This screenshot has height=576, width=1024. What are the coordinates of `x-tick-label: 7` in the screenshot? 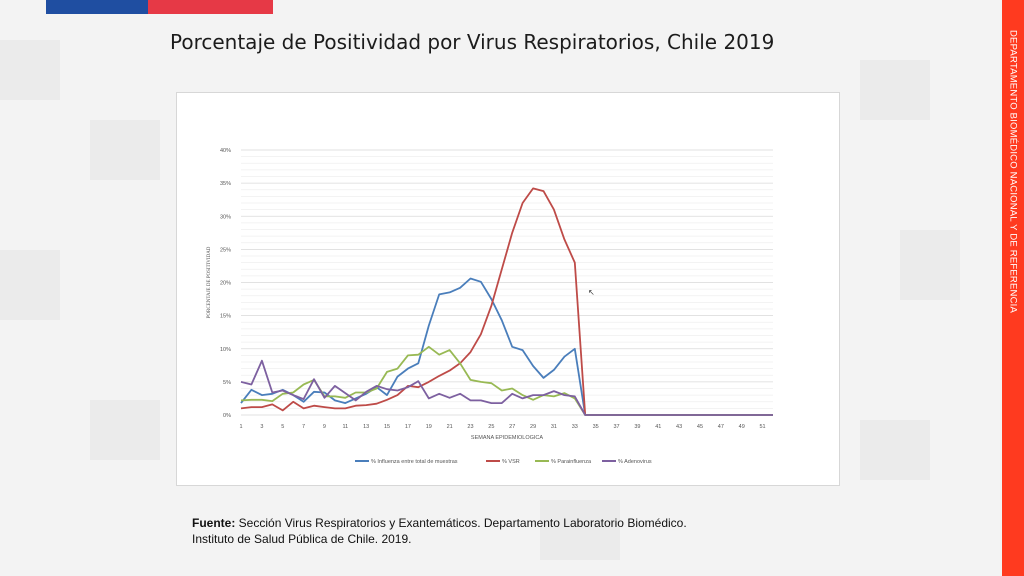 It's located at (303, 427).